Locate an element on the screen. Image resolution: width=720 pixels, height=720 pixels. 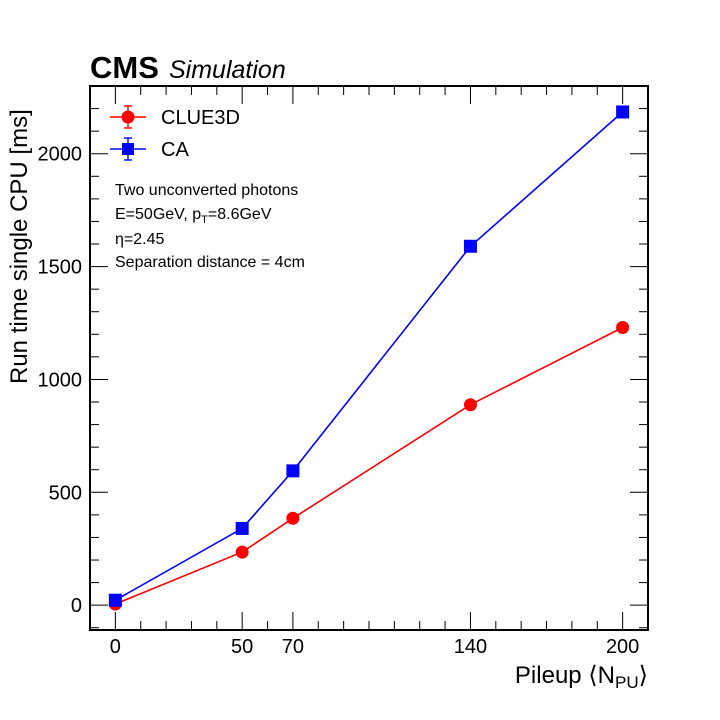
y-tick-label: 2000 is located at coordinates (60, 155).